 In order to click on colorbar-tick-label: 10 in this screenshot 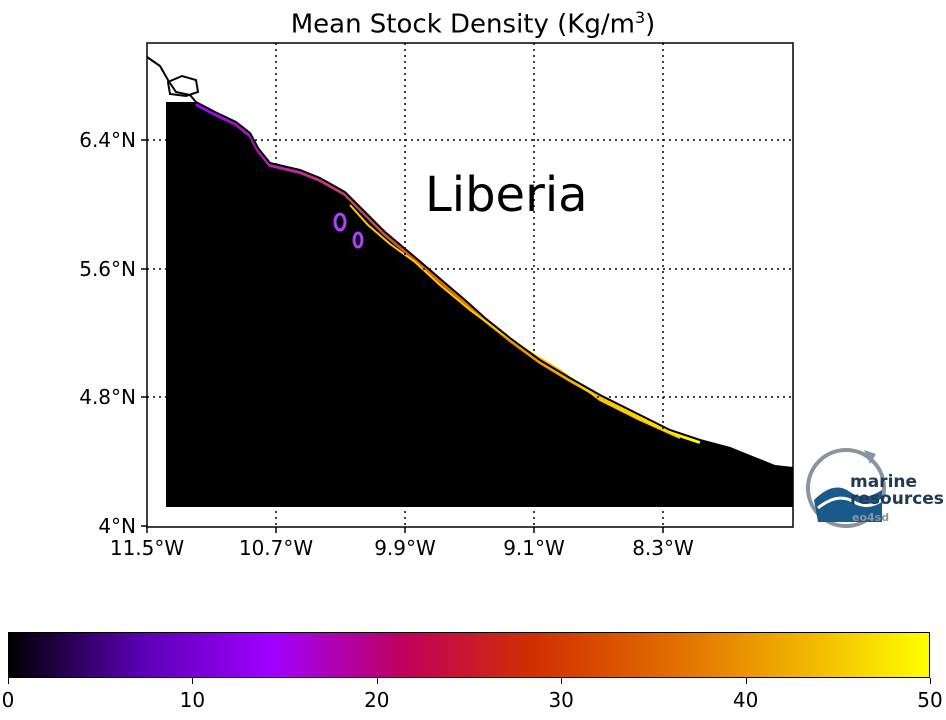, I will do `click(192, 700)`.